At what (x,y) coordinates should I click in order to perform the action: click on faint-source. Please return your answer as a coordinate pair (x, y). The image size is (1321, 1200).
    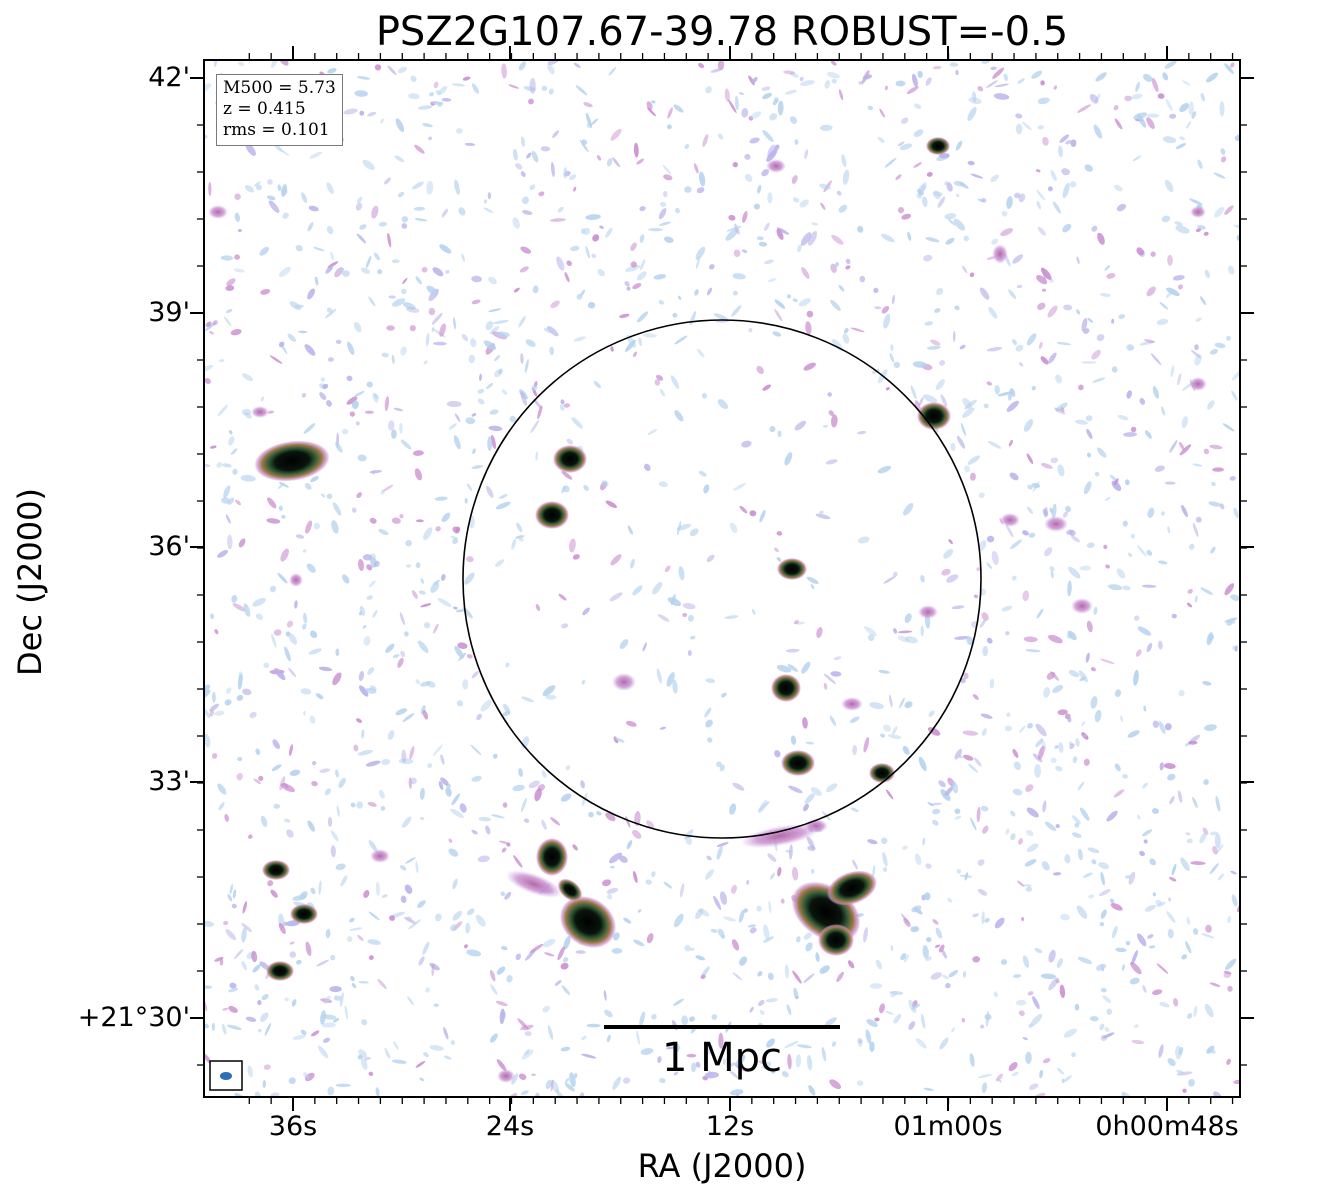
    Looking at the image, I should click on (296, 580).